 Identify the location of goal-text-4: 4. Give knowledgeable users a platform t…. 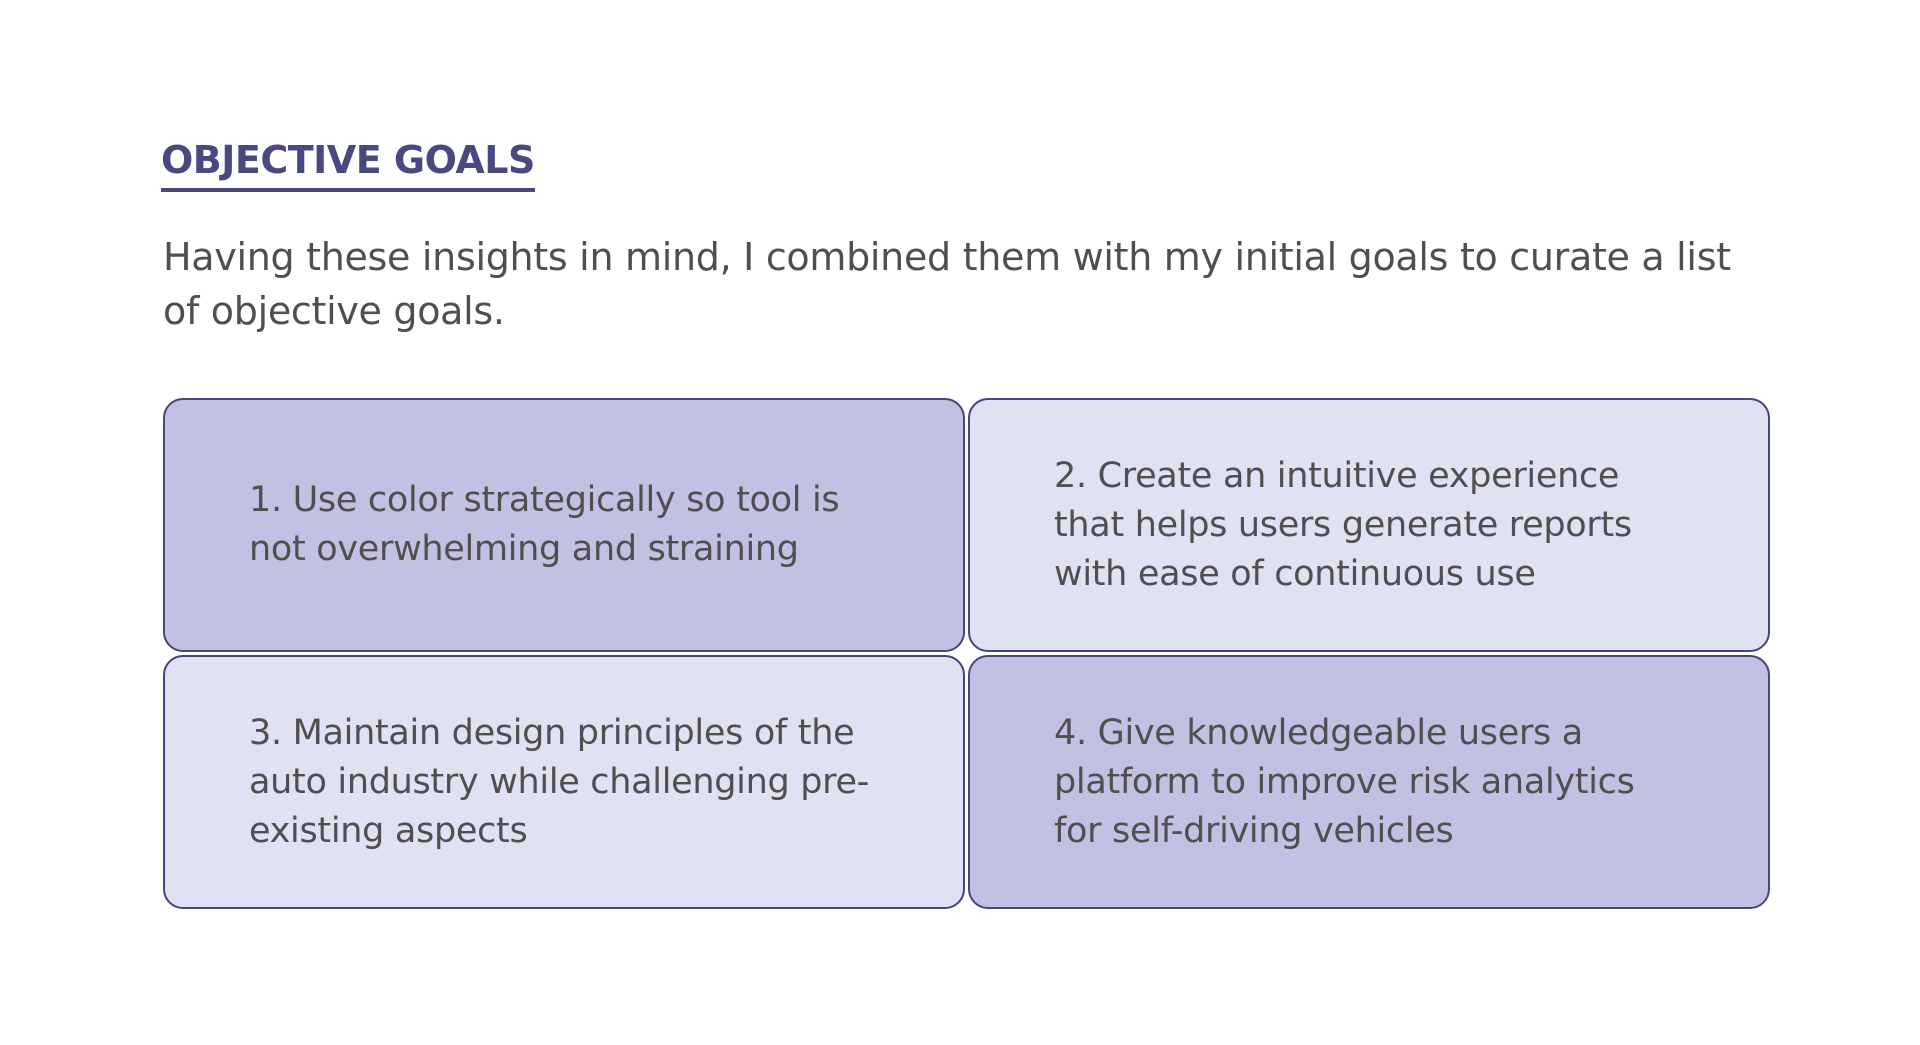
(1344, 781).